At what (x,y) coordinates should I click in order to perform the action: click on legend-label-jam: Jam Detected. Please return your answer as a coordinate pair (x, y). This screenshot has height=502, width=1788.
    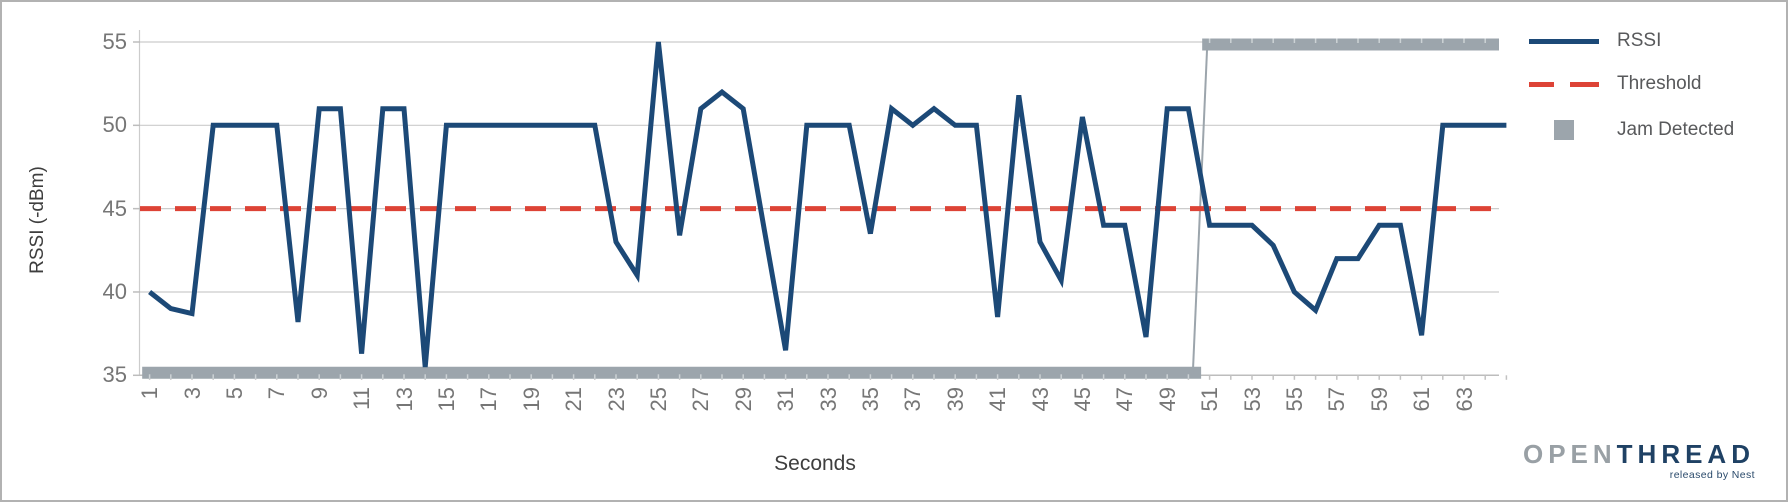
    Looking at the image, I should click on (1676, 129).